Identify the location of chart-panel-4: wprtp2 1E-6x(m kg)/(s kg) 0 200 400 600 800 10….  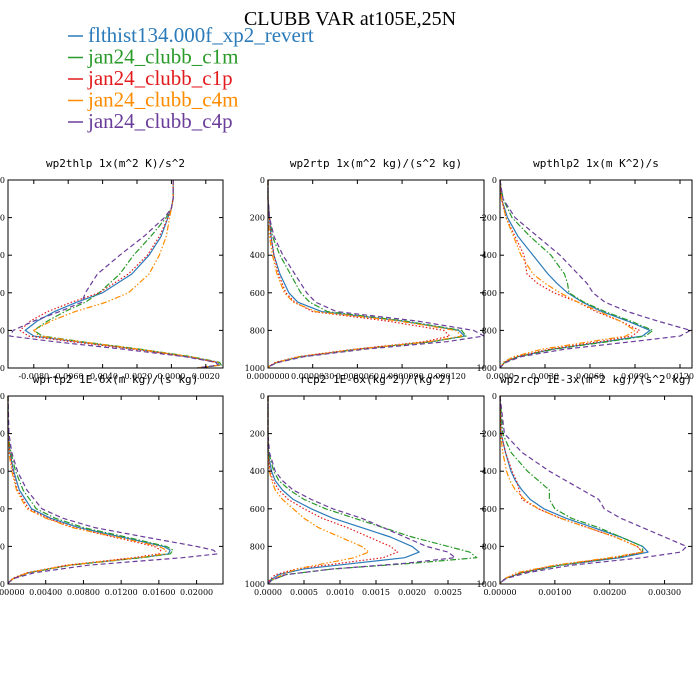
(112, 485).